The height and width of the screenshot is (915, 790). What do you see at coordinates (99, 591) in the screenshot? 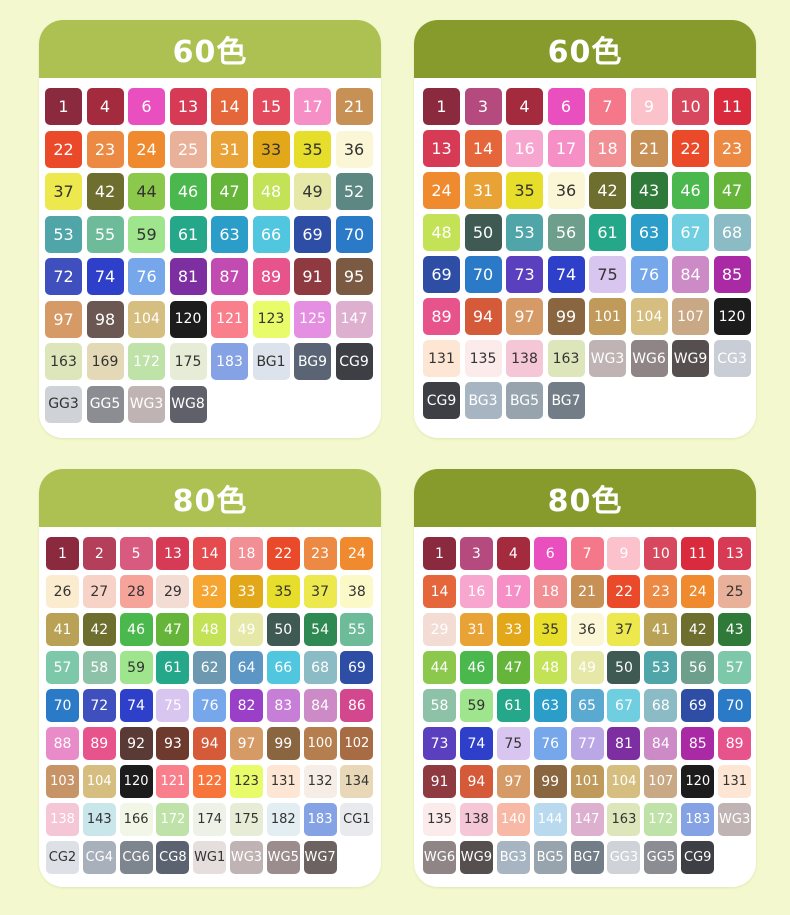
I see `color-chip: 27` at bounding box center [99, 591].